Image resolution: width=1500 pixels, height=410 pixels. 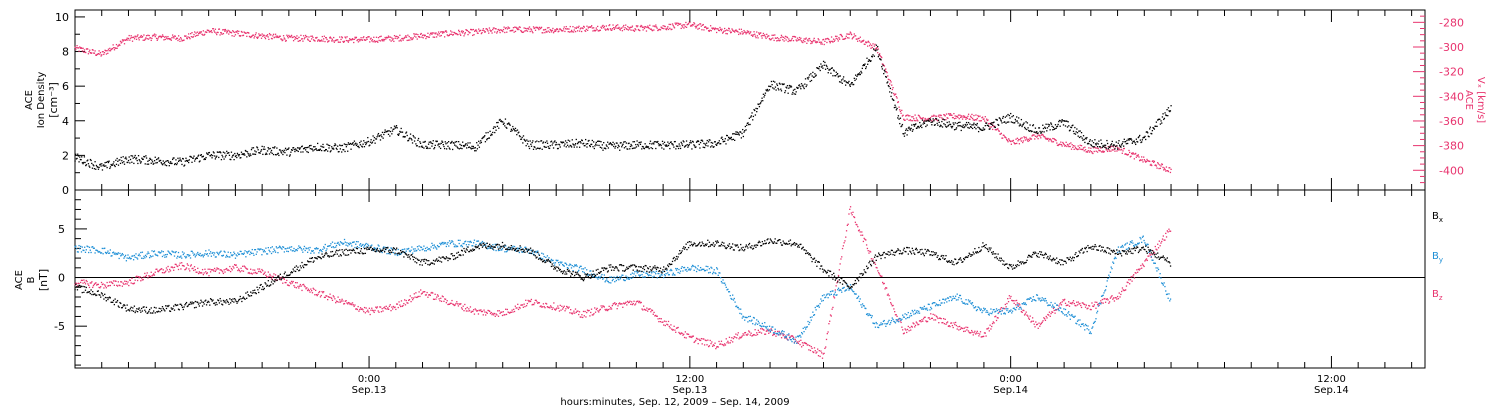 I want to click on top-right-label-line-2: Vₓ [km/s], so click(x=1480, y=100).